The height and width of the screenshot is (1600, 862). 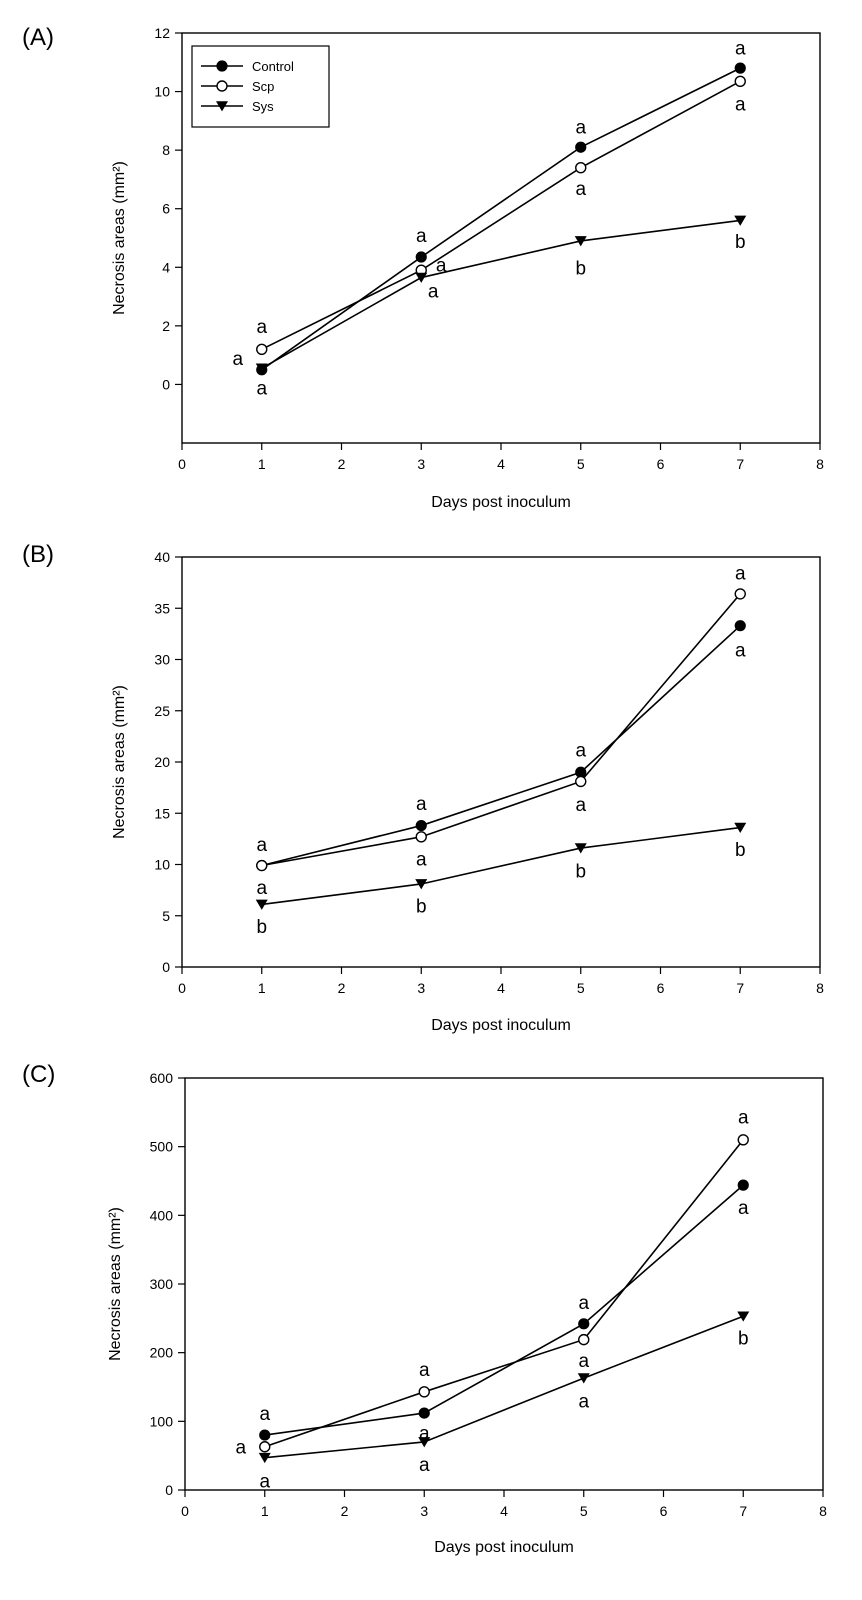 I want to click on y-tick-label: 5, so click(x=166, y=916).